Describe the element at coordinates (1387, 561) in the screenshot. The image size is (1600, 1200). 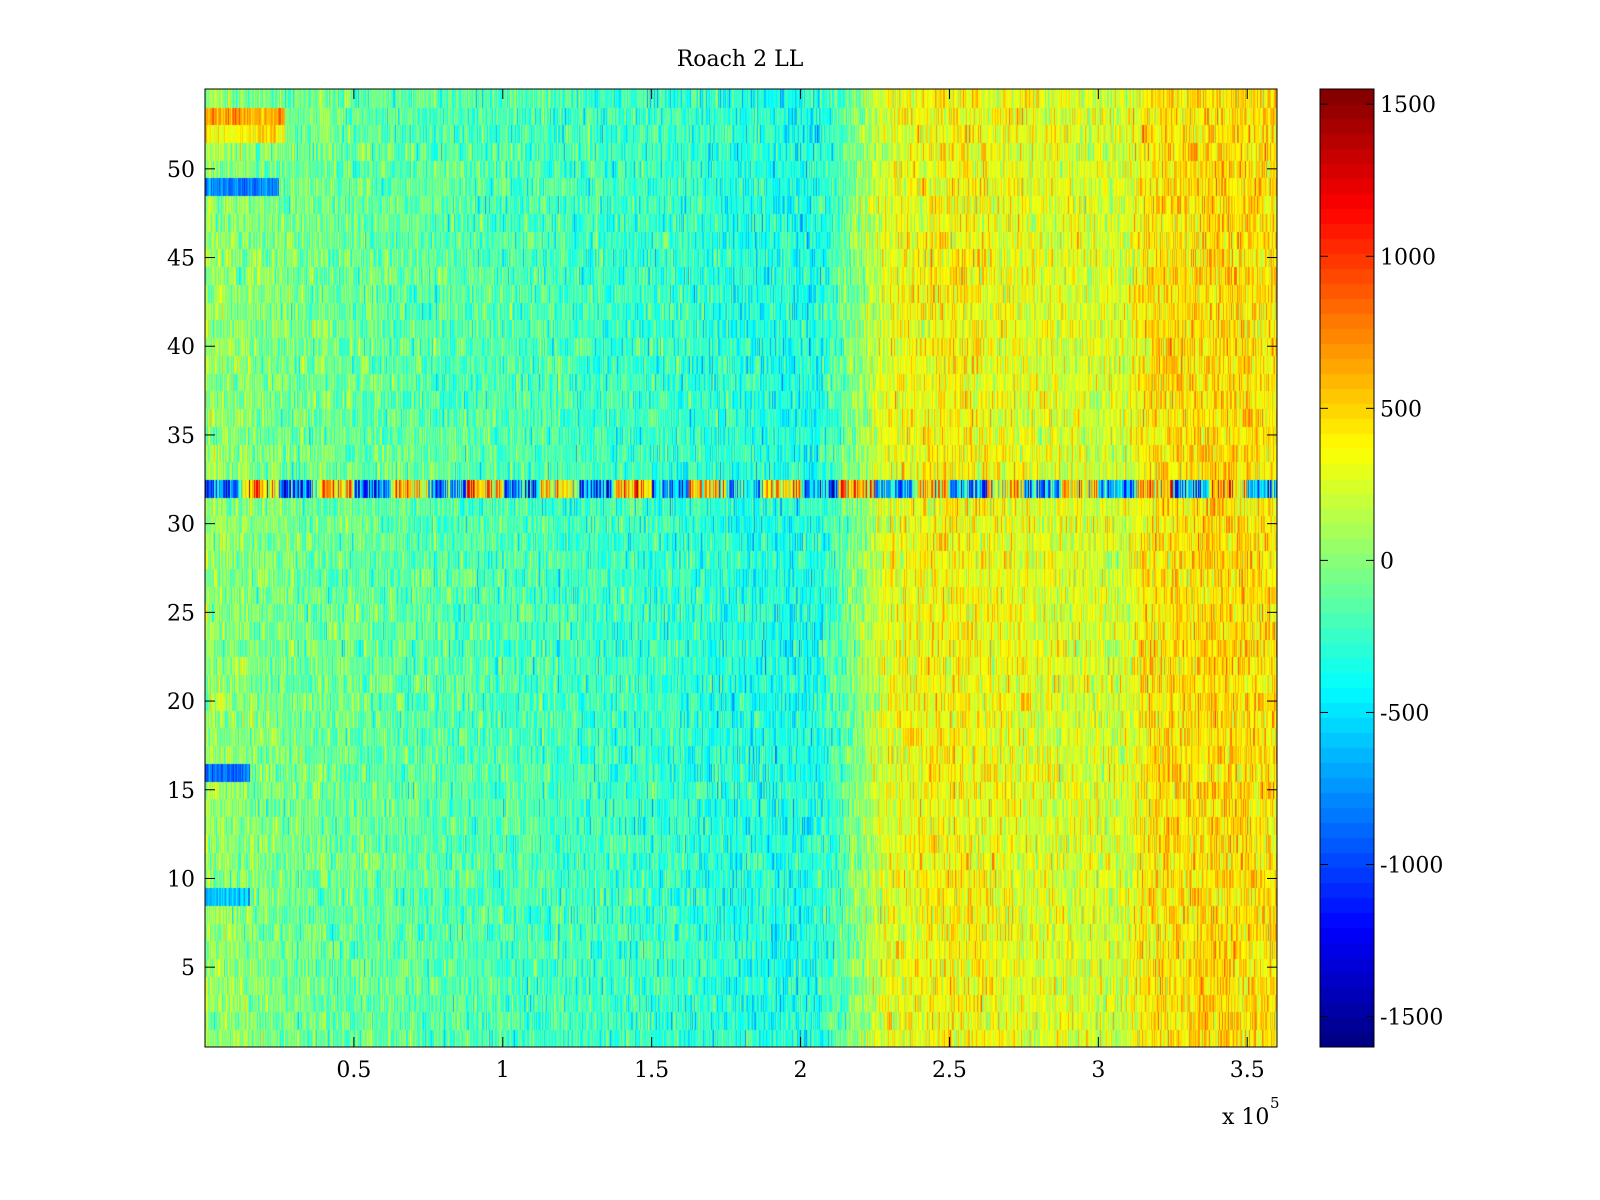
I see `colorbar-tick-label: 0` at that location.